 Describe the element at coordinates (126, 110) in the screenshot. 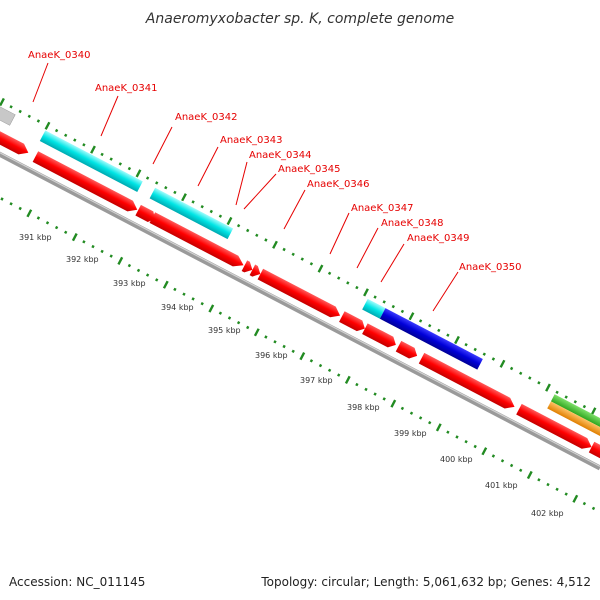

I see `gene-label-0341: AnaeK_0341` at that location.